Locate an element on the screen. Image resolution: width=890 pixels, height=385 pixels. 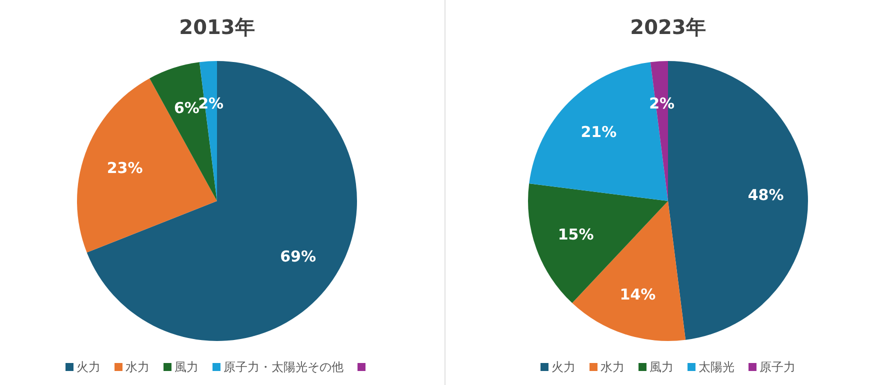
chart-title: 2023年 is located at coordinates (668, 27).